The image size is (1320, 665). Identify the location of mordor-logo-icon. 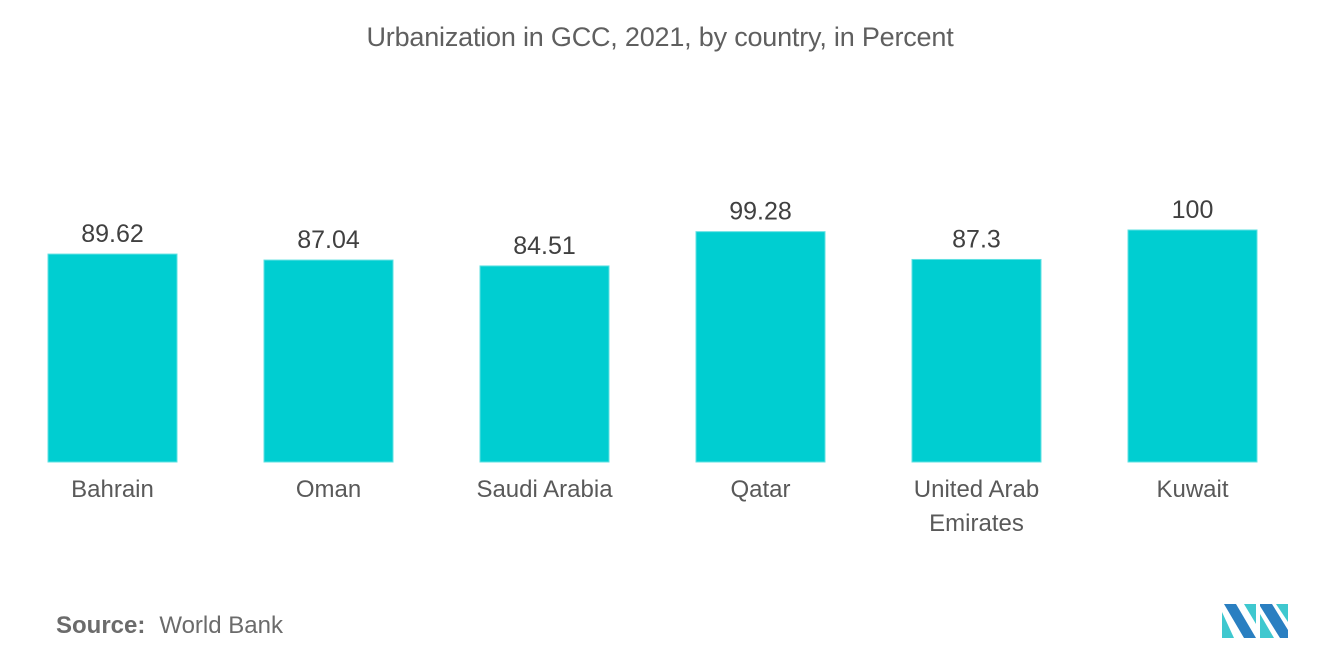
(1255, 621).